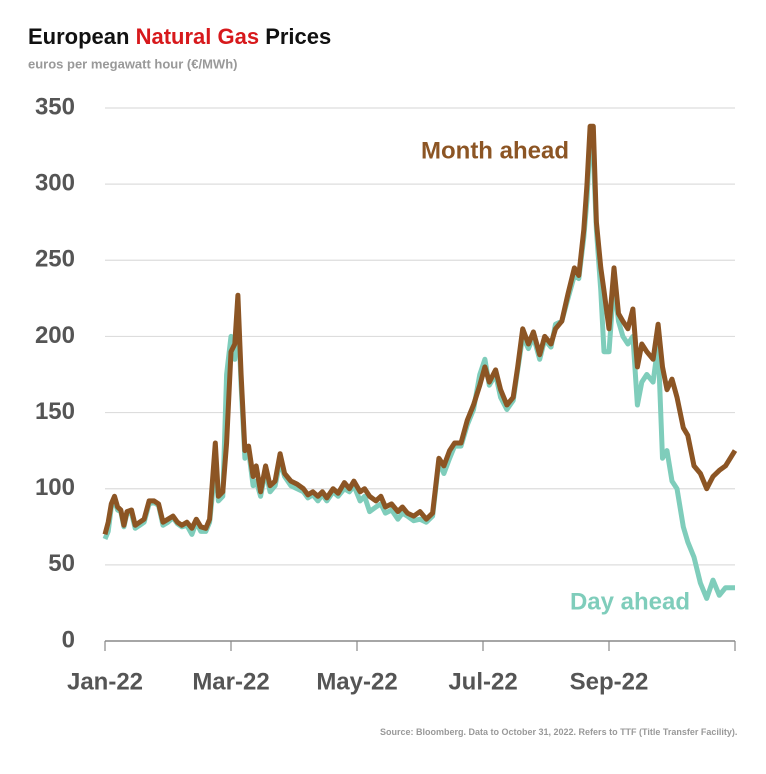 This screenshot has width=766, height=774. I want to click on x-tick-label: Sep-22, so click(609, 681).